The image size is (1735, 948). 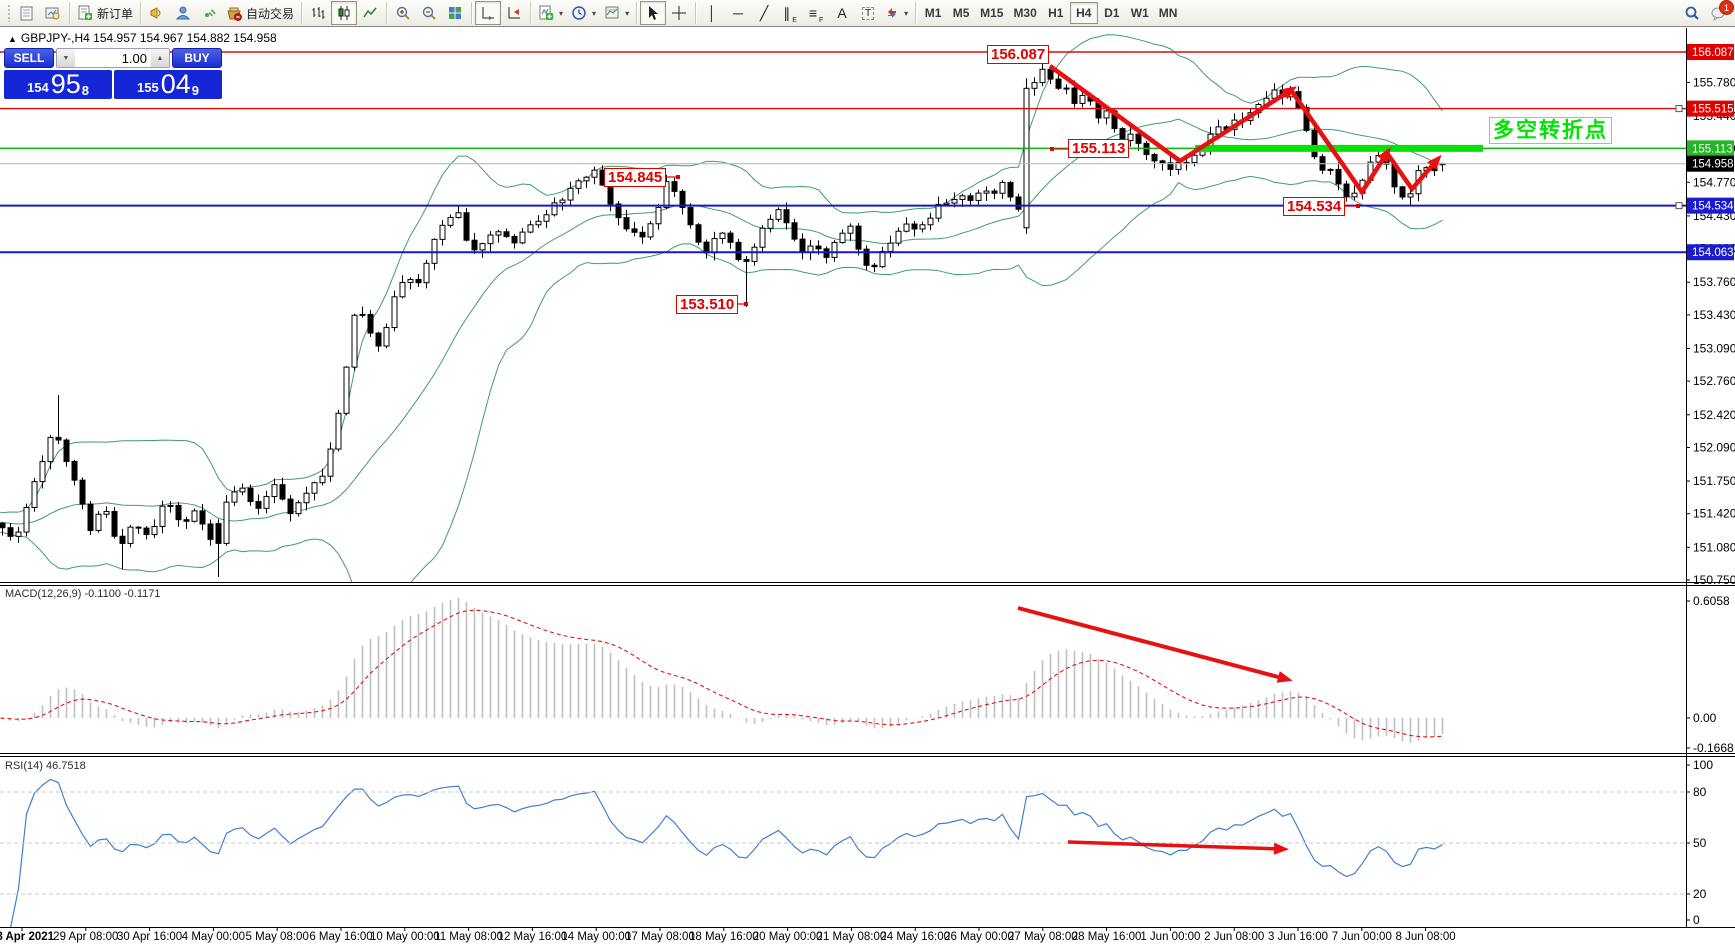 What do you see at coordinates (1719, 12) in the screenshot?
I see `chat-button: 1` at bounding box center [1719, 12].